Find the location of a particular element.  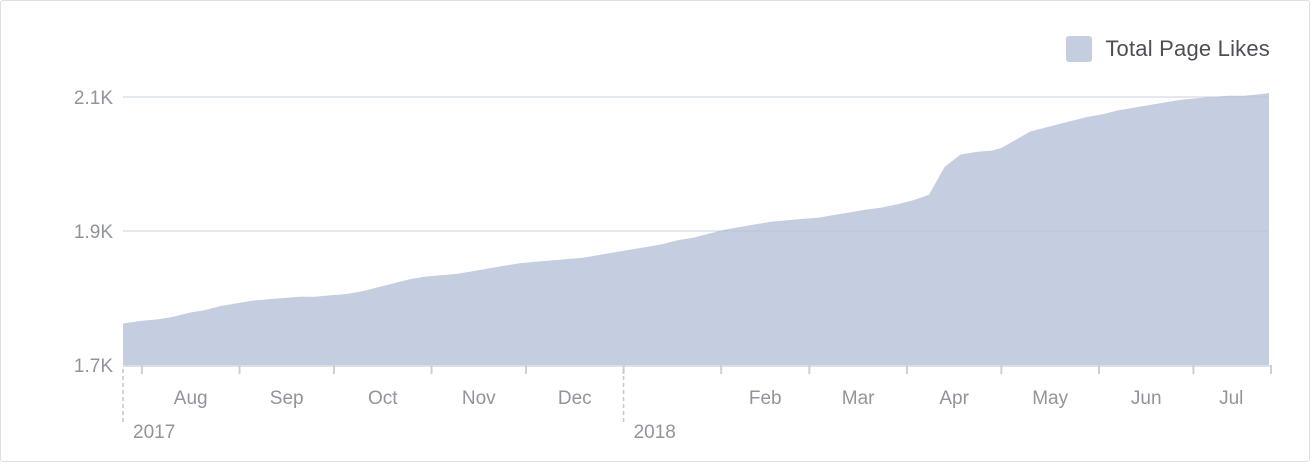

x-tick-label-feb: Feb is located at coordinates (765, 398).